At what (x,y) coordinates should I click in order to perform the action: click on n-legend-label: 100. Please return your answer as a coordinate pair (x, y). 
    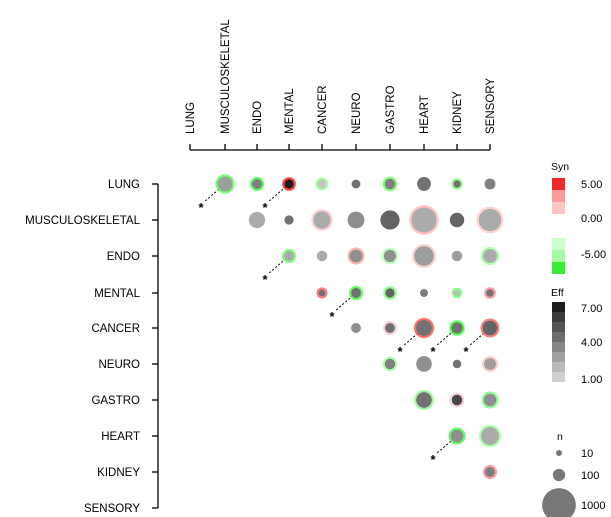
    Looking at the image, I should click on (590, 476).